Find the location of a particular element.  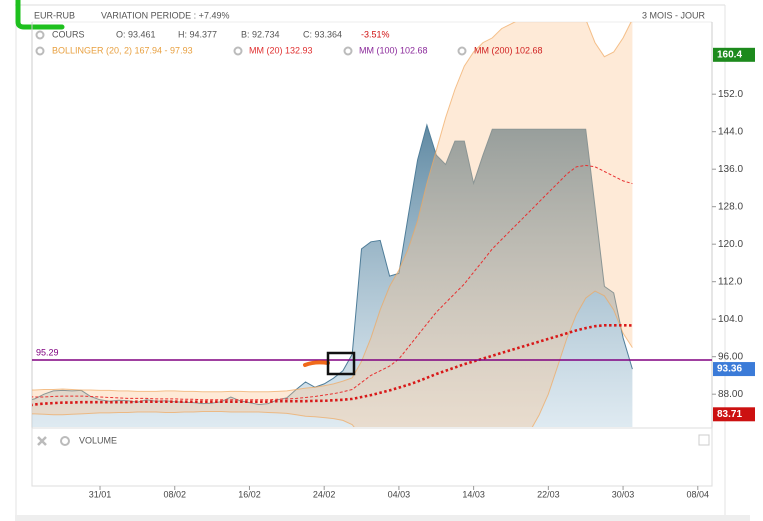

price-badge-label: 160.4 is located at coordinates (729, 54).